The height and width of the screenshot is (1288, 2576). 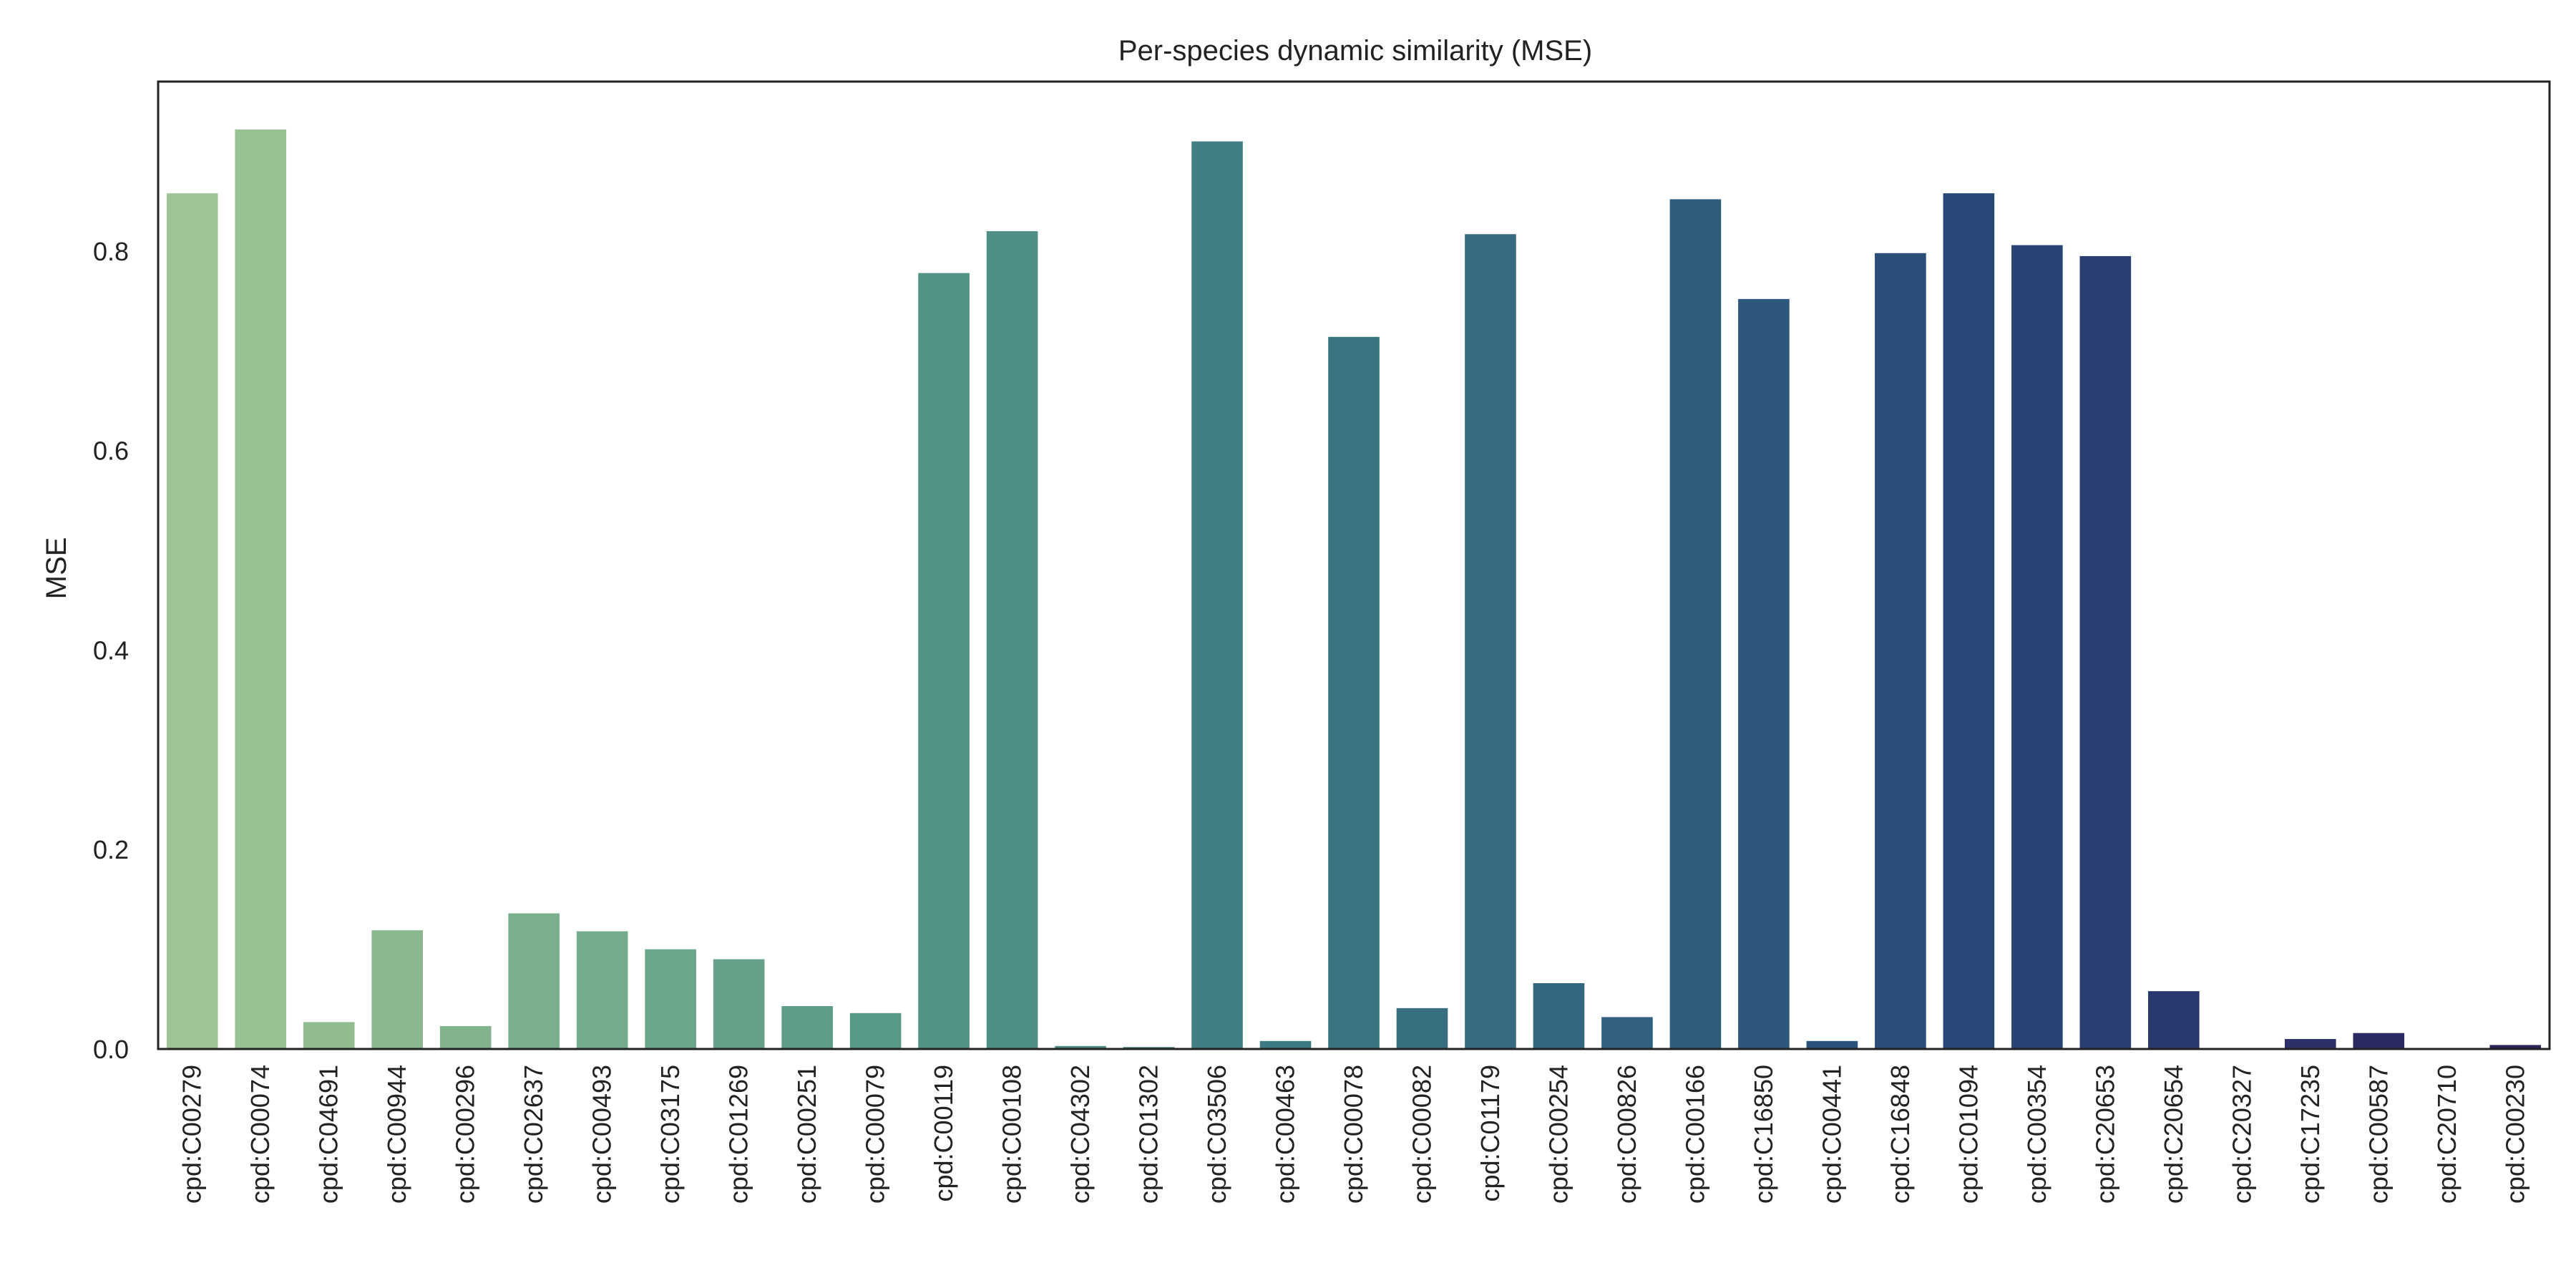 What do you see at coordinates (1764, 673) in the screenshot?
I see `bar-cpd-C16850` at bounding box center [1764, 673].